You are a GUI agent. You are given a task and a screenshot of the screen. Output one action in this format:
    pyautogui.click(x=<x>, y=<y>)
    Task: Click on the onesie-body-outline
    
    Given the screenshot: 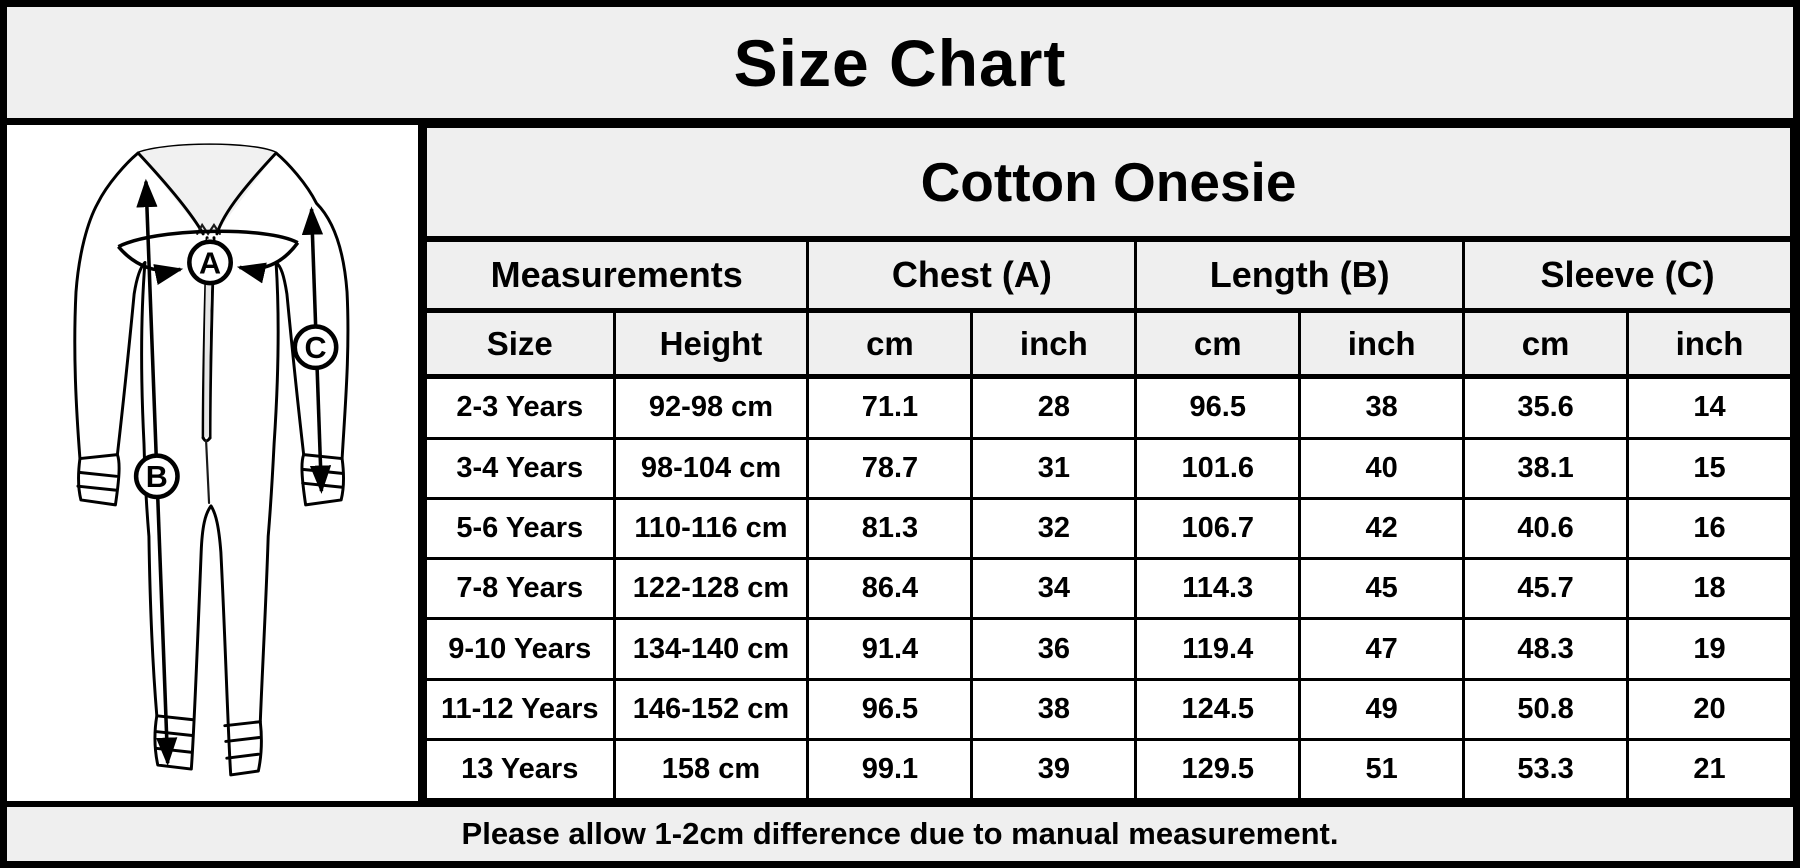 What is the action you would take?
    pyautogui.click(x=211, y=460)
    